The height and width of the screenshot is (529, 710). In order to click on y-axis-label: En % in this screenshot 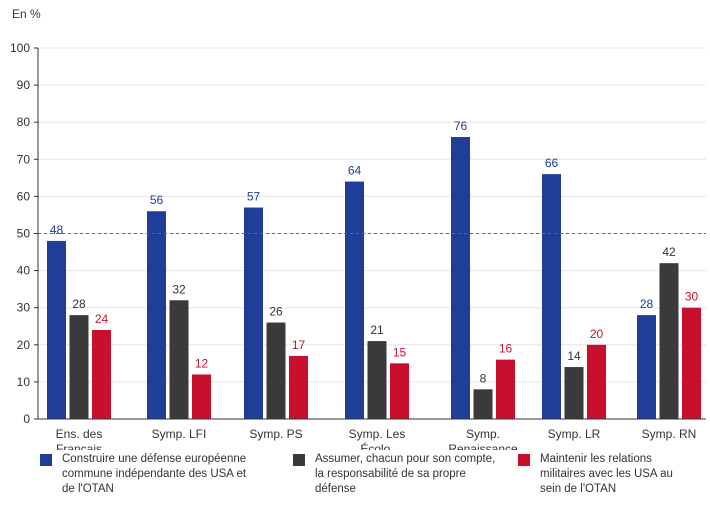, I will do `click(26, 14)`.